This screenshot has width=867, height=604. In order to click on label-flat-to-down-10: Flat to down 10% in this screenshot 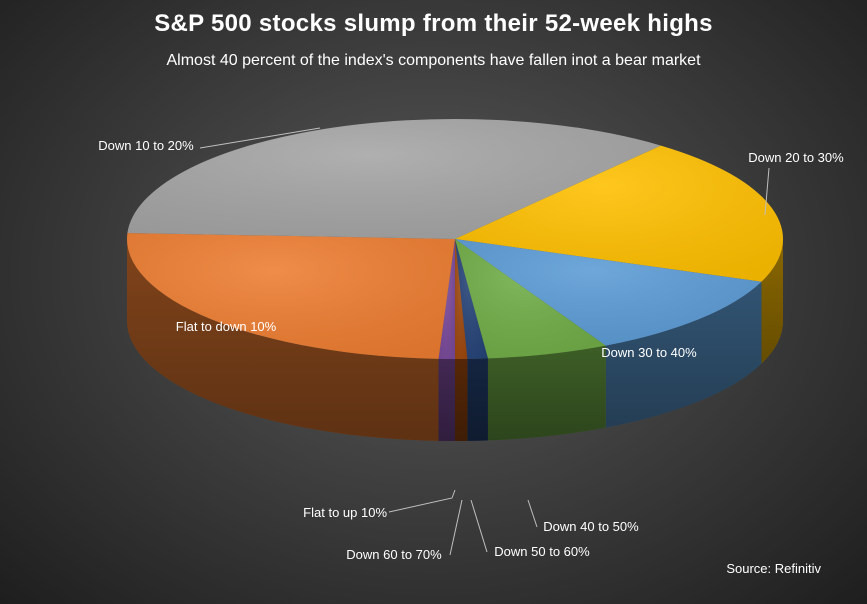, I will do `click(226, 326)`.